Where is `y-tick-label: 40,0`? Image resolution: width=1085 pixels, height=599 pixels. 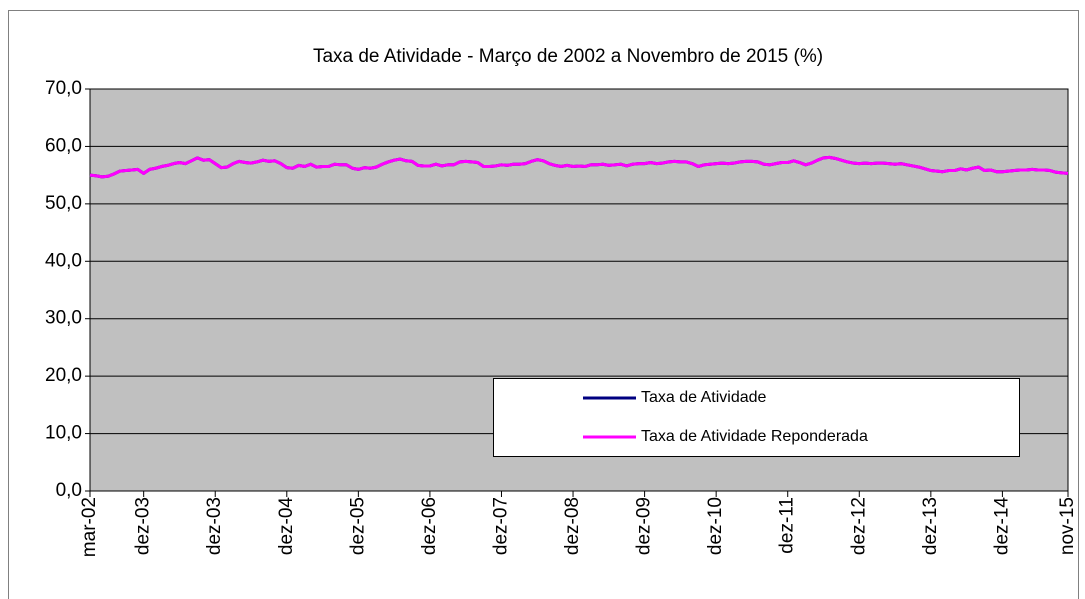
y-tick-label: 40,0 is located at coordinates (63, 260).